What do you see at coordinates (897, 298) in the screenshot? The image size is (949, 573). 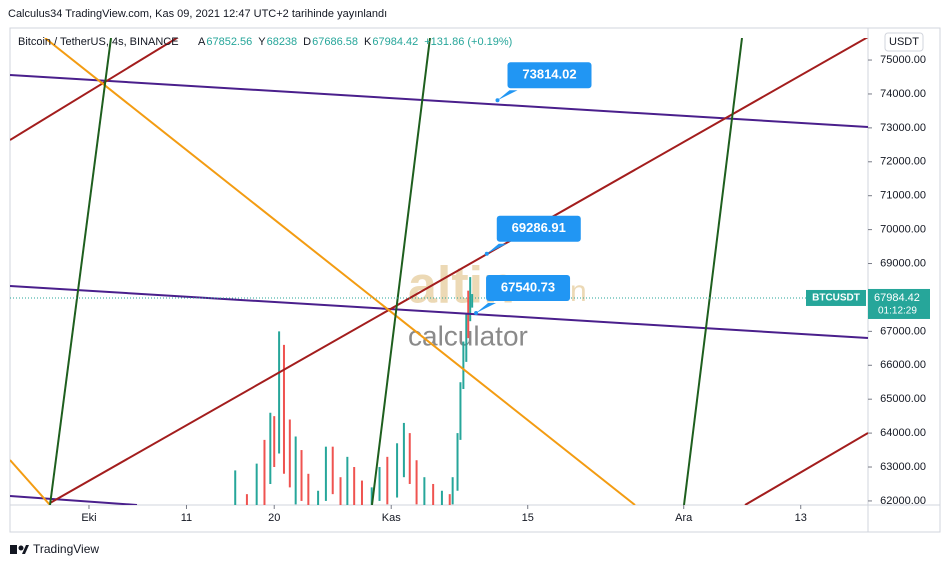 I see `price-tag-label: 67984.42` at bounding box center [897, 298].